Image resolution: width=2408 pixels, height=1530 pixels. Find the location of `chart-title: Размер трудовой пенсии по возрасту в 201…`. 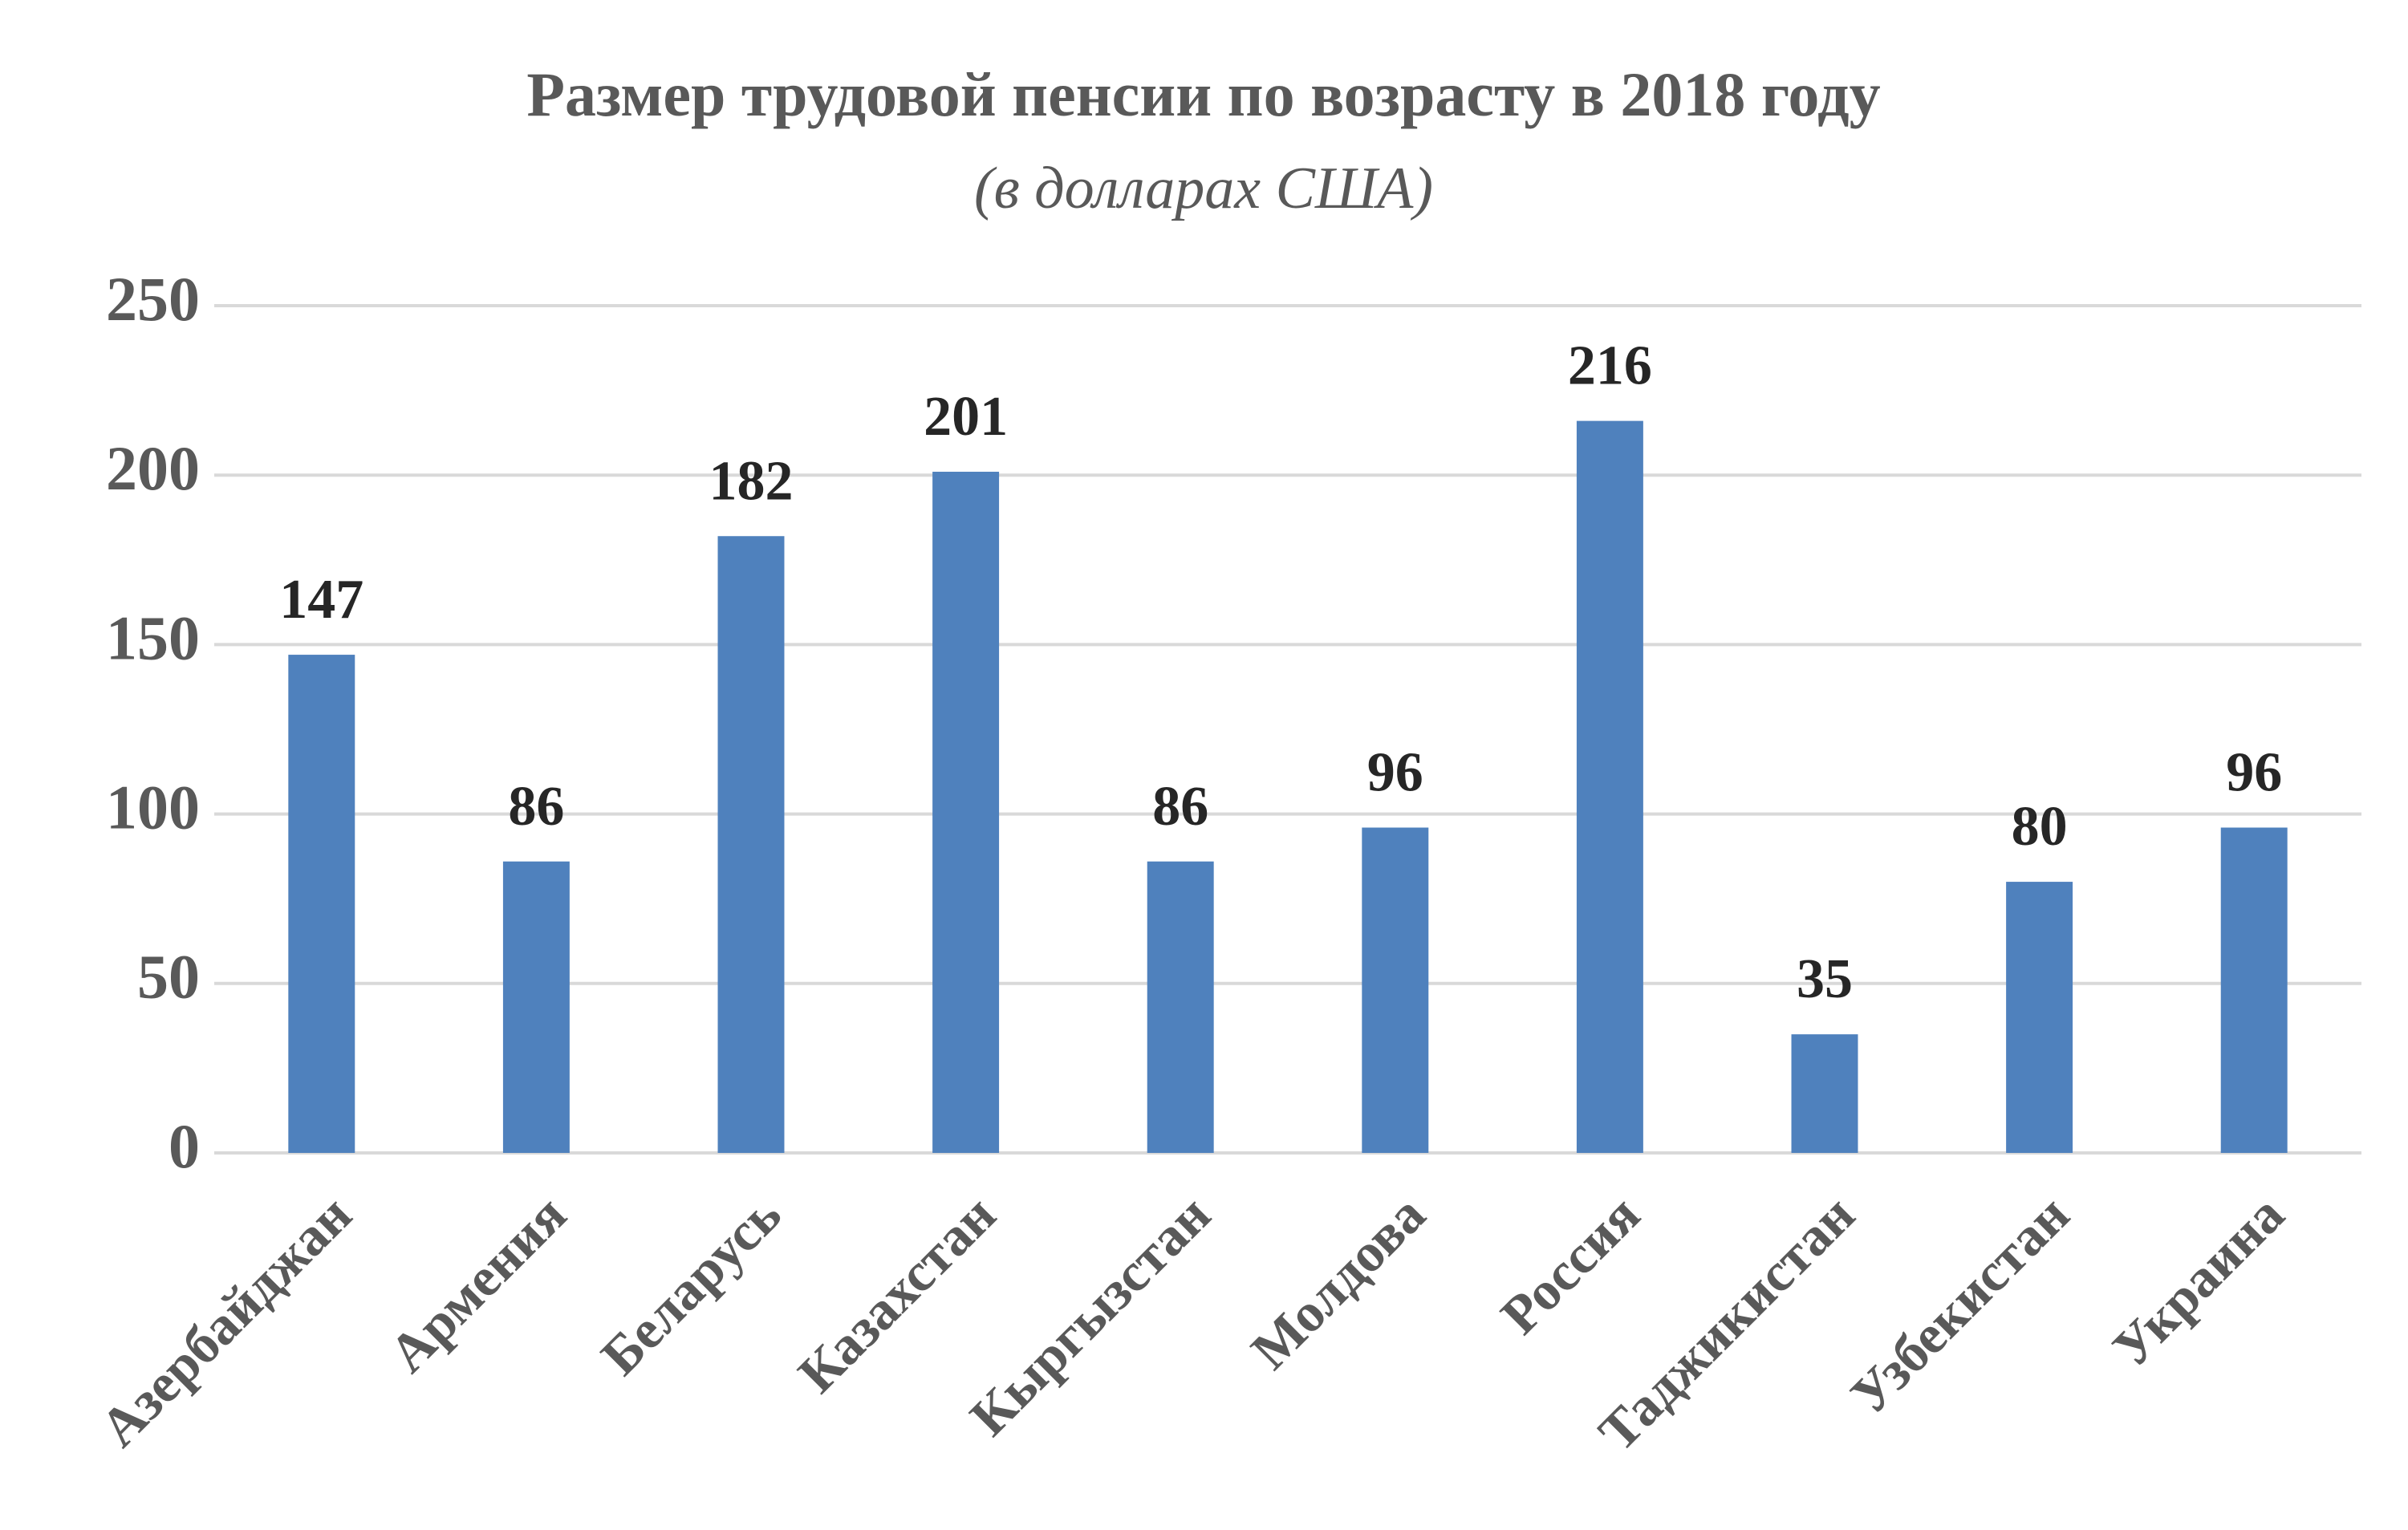

chart-title: Размер трудовой пенсии по возрасту в 201… is located at coordinates (1203, 94).